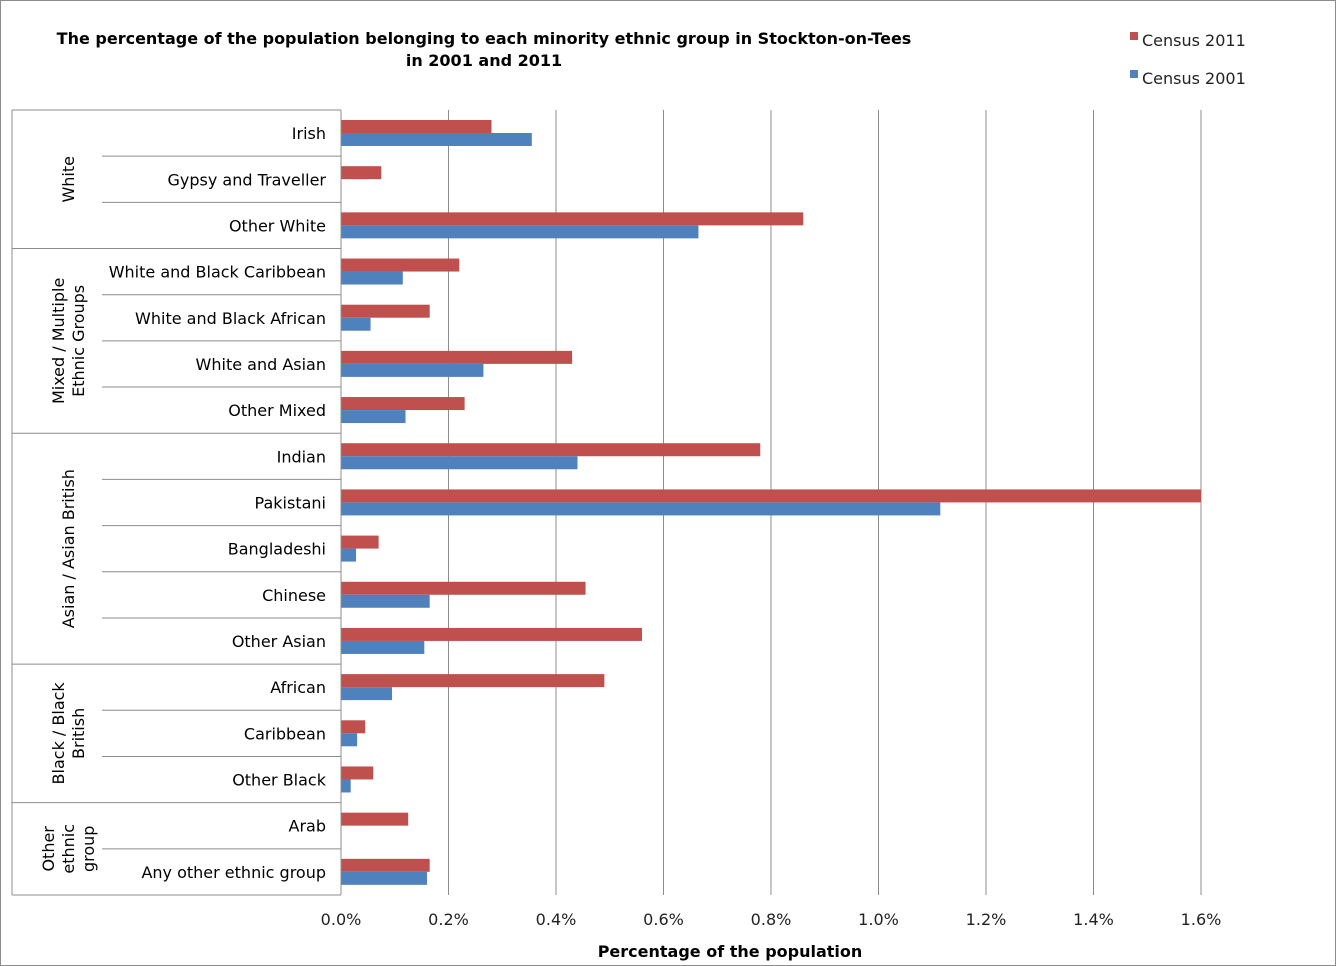 The height and width of the screenshot is (966, 1336). I want to click on category-label: Irish, so click(309, 133).